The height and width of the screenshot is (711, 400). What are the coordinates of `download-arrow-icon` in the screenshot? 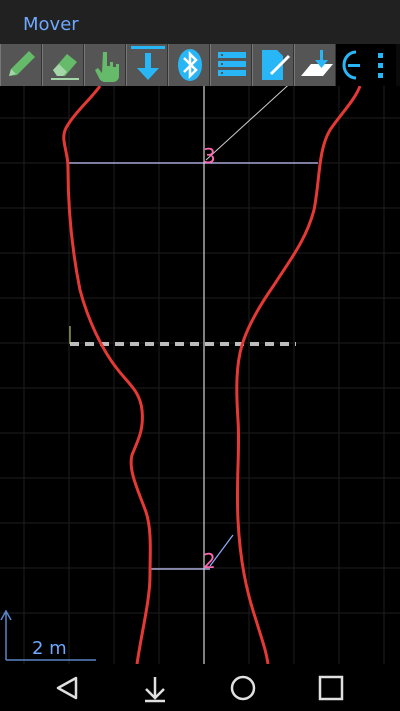 It's located at (148, 63).